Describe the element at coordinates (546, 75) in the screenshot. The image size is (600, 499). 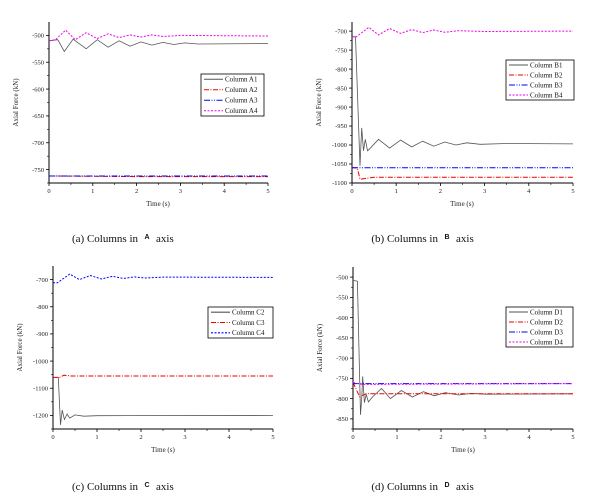
I see `legend-label: Column B2` at that location.